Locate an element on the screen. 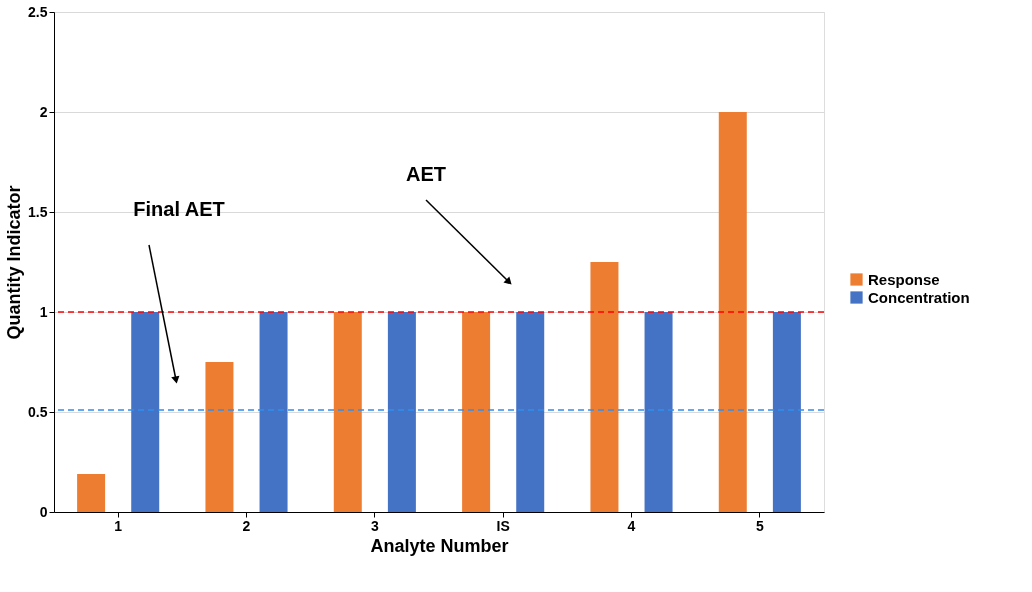 The width and height of the screenshot is (1032, 592). x-tick-label: 1 is located at coordinates (118, 525).